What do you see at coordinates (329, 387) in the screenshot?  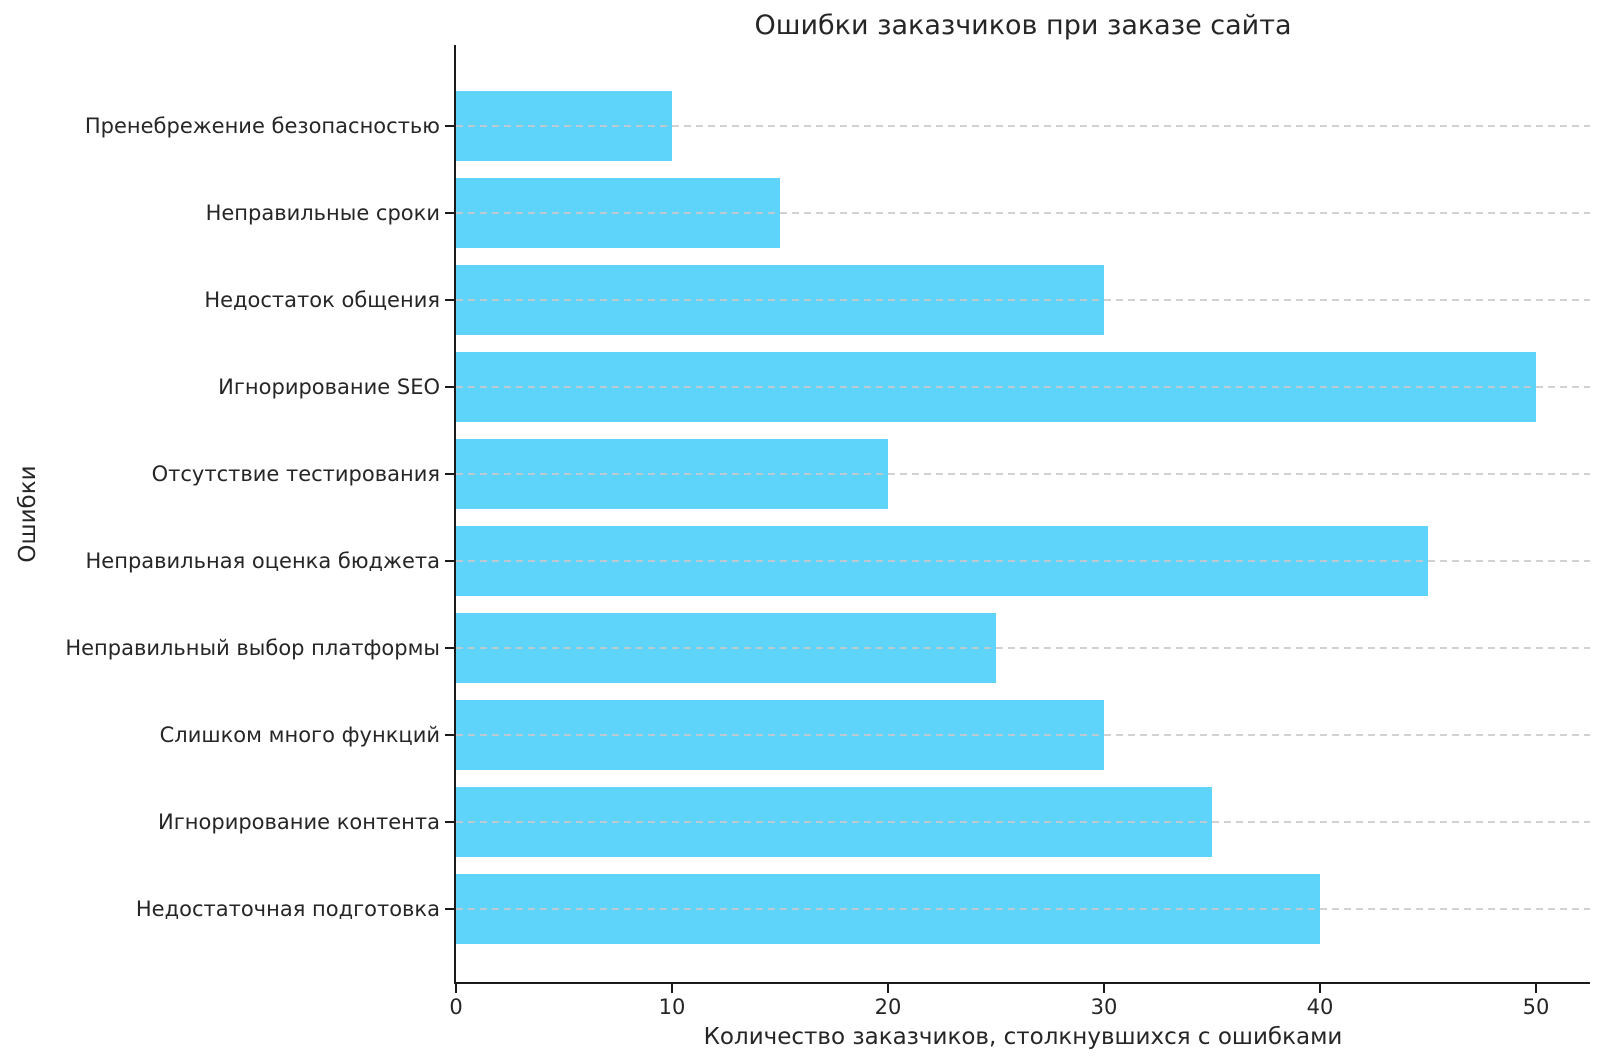 I see `category-label: Игнорирование SEO` at bounding box center [329, 387].